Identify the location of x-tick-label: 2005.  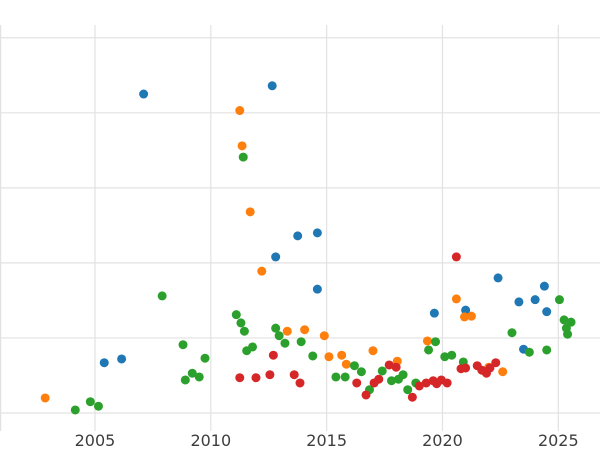
(95, 440).